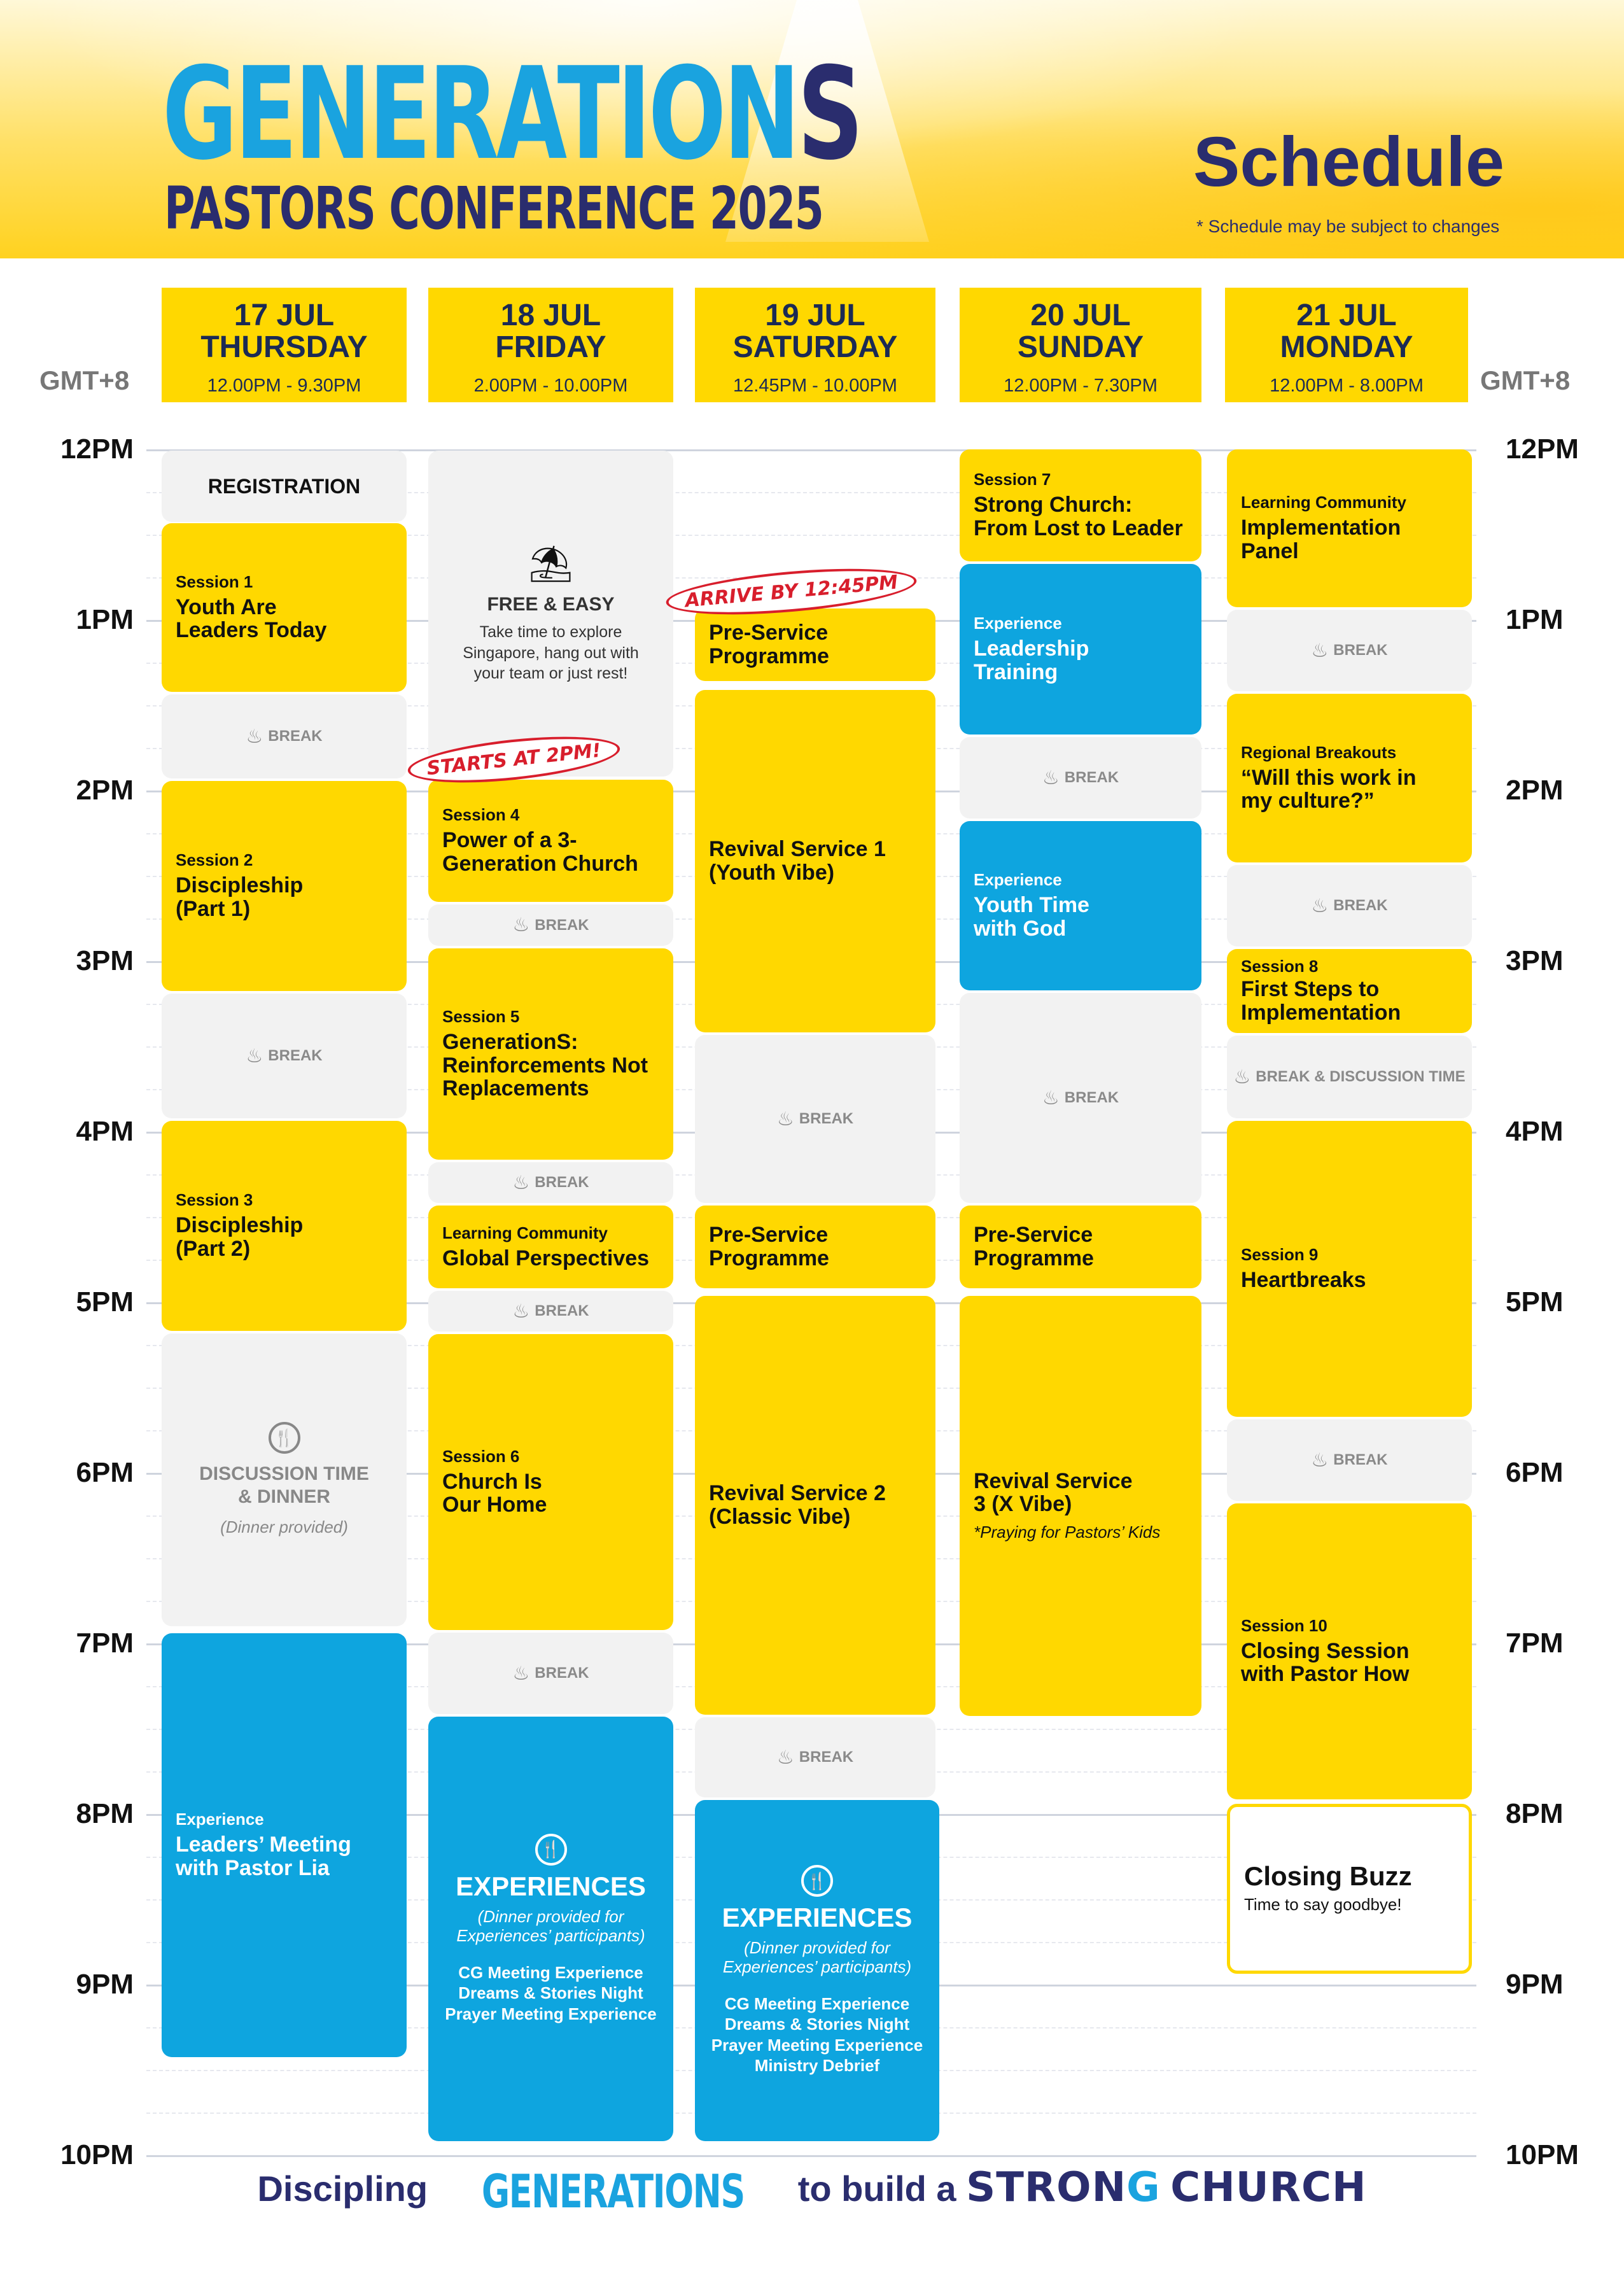  Describe the element at coordinates (1349, 1077) in the screenshot. I see `break-discussion-block: ♨ BREAK & DISCUSSION TIME` at that location.